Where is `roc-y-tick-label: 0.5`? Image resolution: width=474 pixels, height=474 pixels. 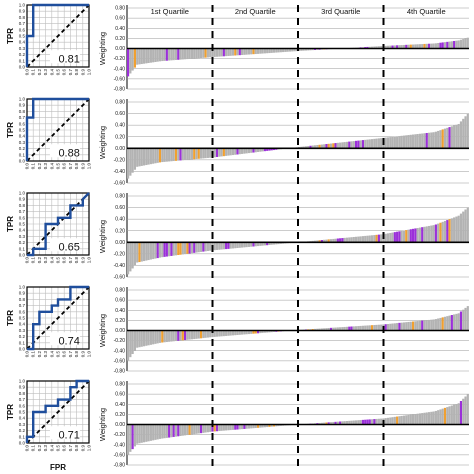
roc-y-tick-label: 0.5 is located at coordinates (22, 224).